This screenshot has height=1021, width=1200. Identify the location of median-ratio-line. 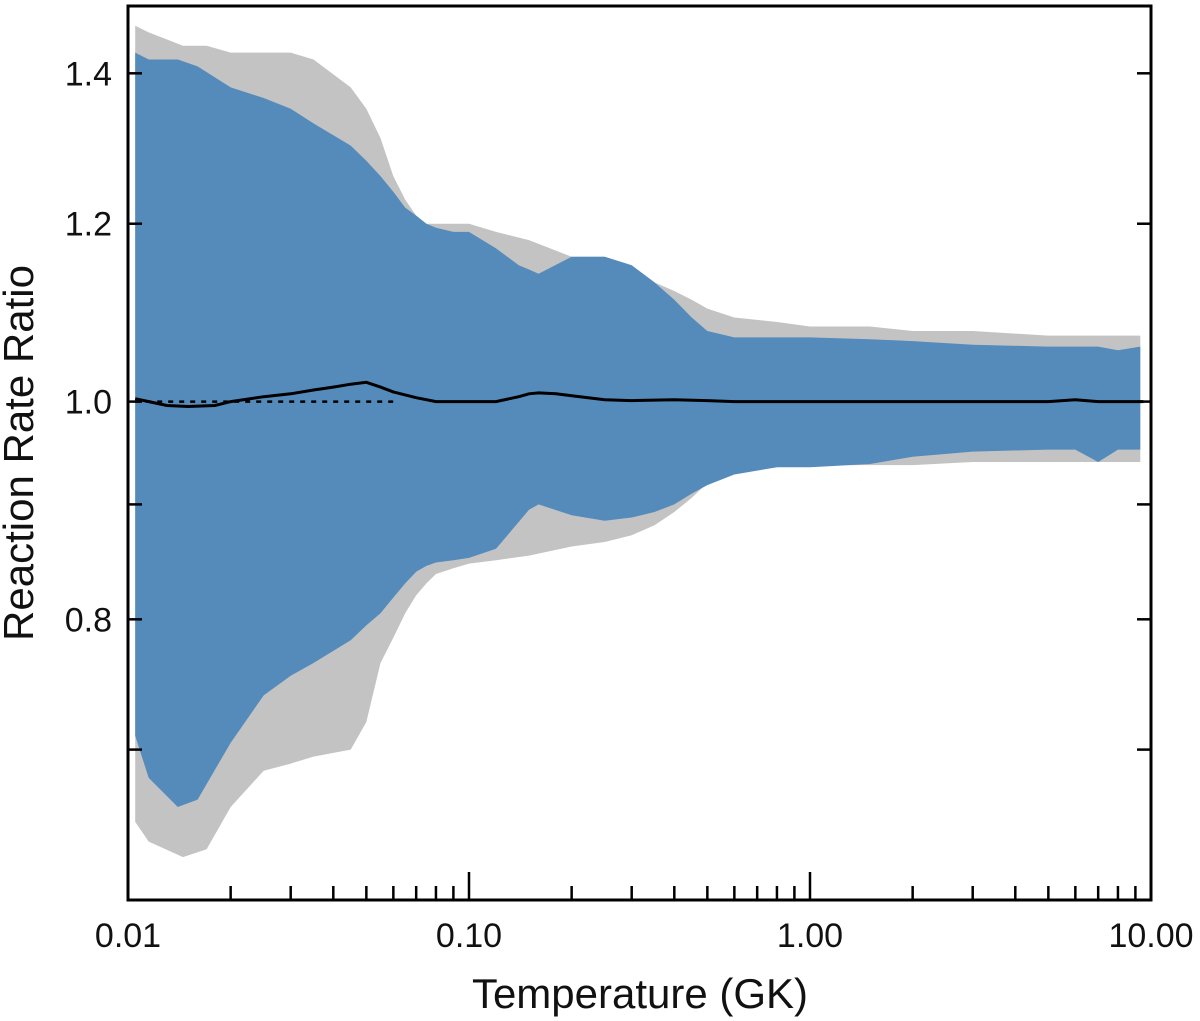
(639, 394).